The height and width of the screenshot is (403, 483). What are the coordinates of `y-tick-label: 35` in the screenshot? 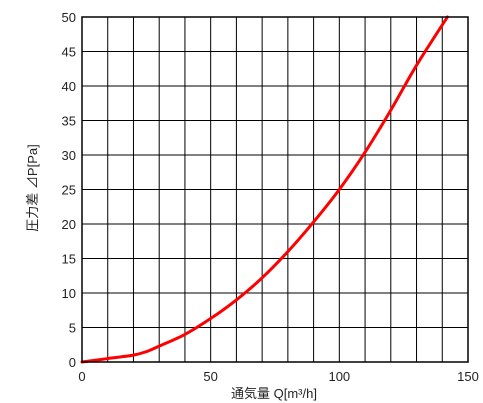 It's located at (69, 121).